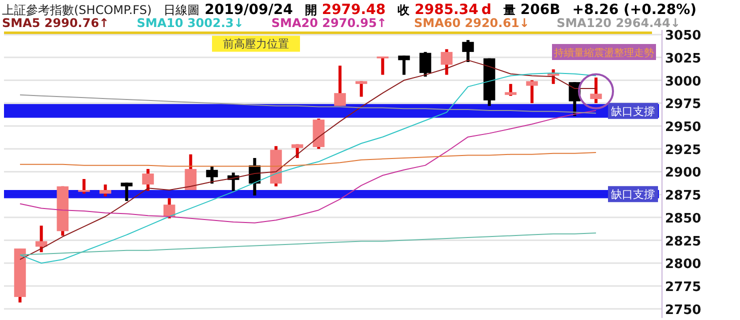  I want to click on text: SMA20 2970.95↑, so click(329, 23).